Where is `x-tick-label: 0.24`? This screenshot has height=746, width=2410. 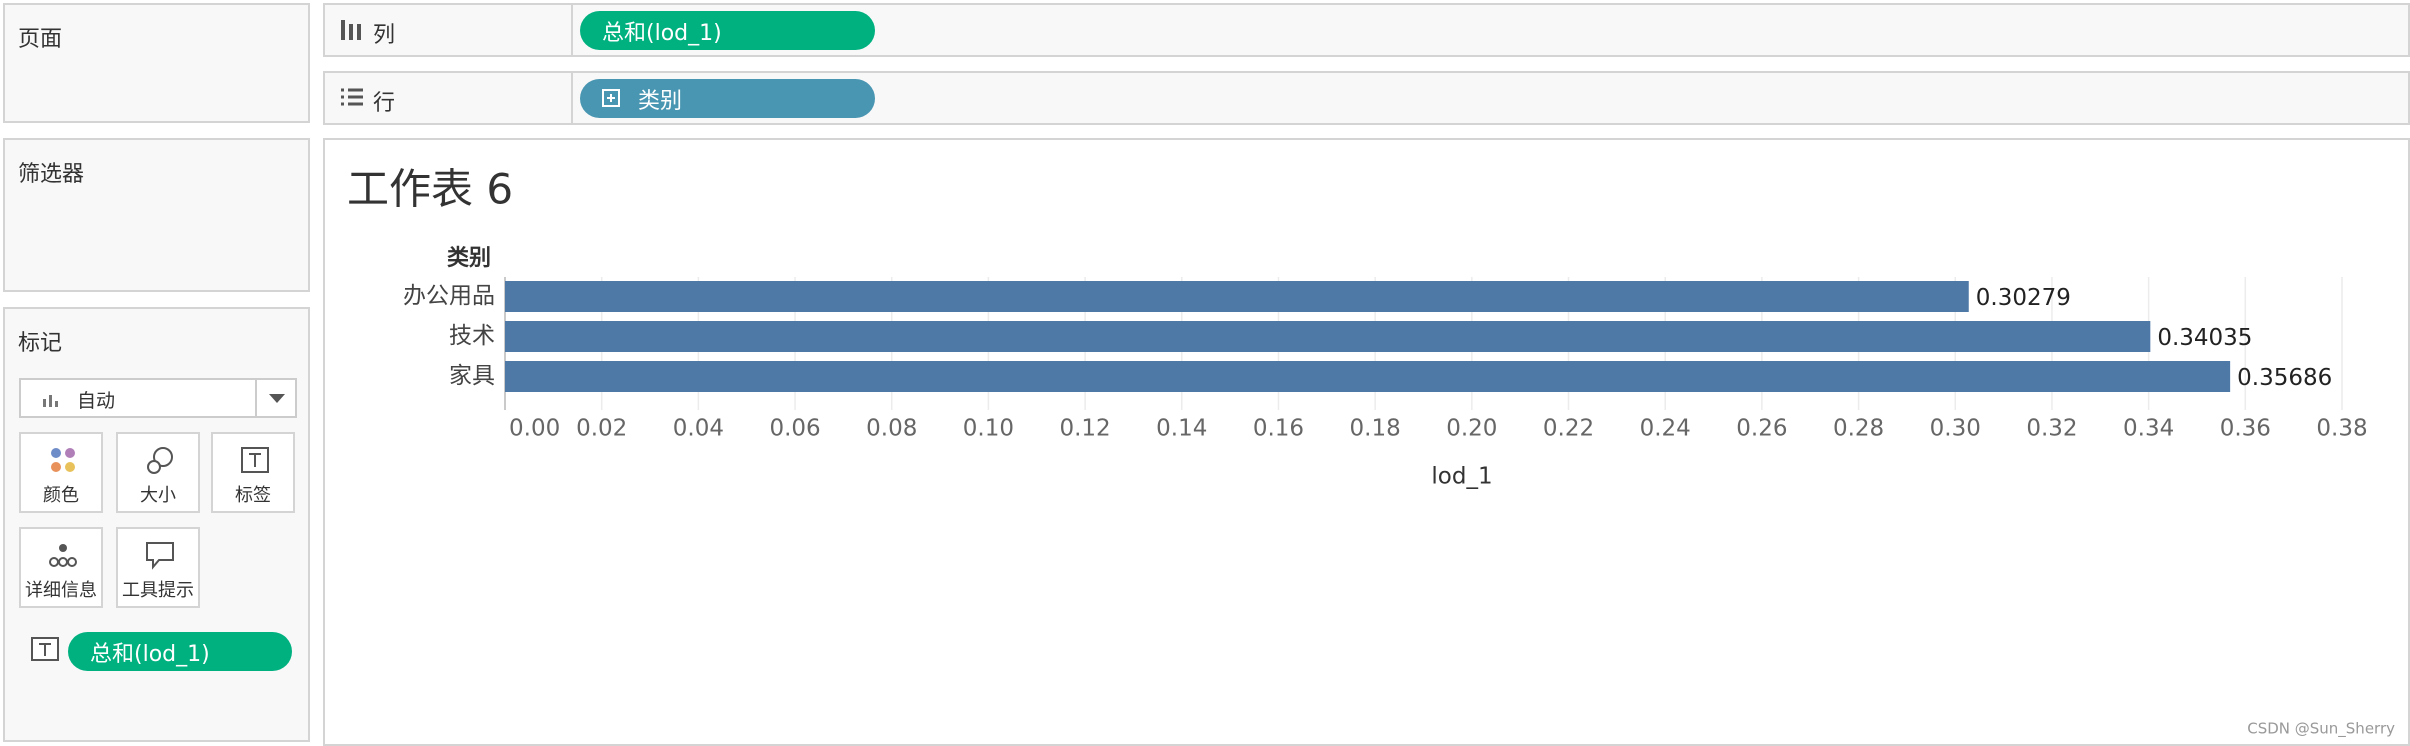 x-tick-label: 0.24 is located at coordinates (1665, 429).